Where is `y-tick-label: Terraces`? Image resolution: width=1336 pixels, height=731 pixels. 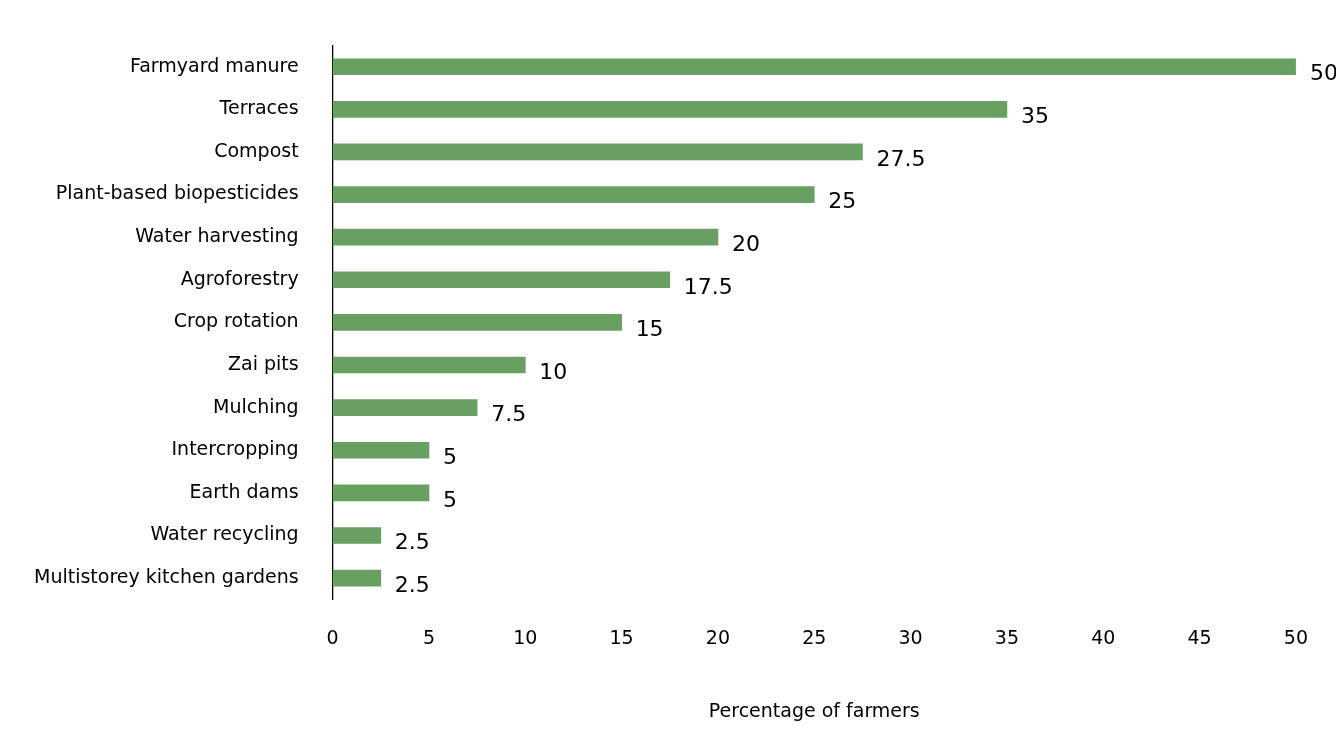
y-tick-label: Terraces is located at coordinates (258, 107).